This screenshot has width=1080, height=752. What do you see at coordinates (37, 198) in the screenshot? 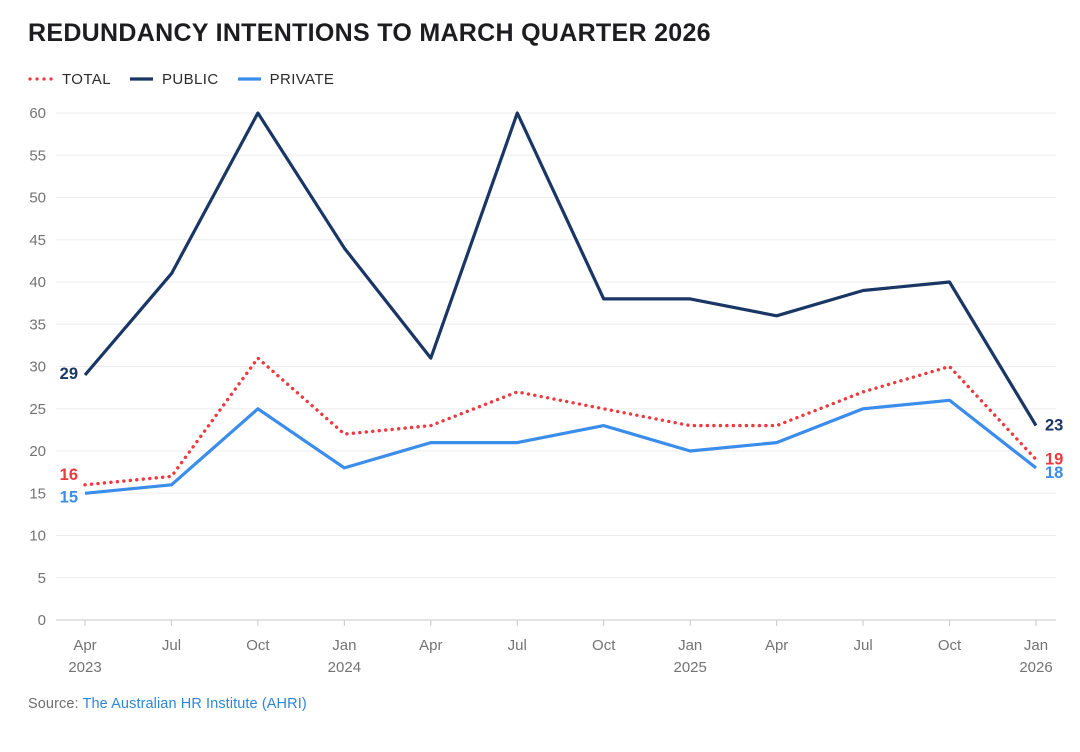
I see `y-axis-label: 50` at bounding box center [37, 198].